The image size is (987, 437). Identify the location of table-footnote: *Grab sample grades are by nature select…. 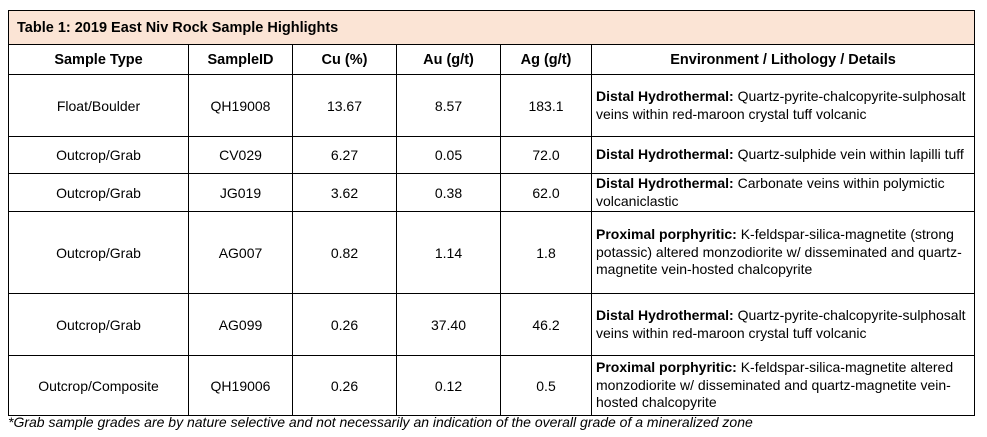
(380, 422).